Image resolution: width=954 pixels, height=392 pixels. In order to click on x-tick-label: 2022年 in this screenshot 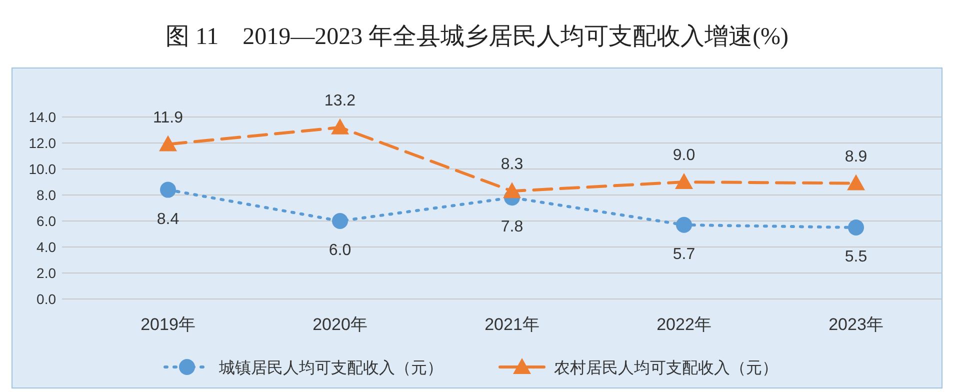, I will do `click(684, 324)`.